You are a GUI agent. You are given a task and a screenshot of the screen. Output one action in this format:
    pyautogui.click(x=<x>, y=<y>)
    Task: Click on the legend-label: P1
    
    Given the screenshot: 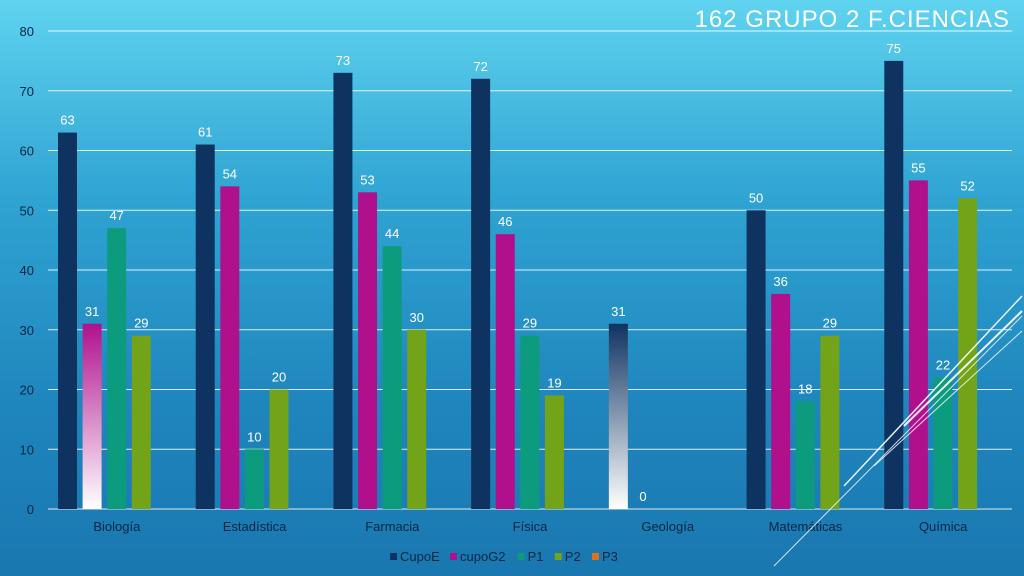 What is the action you would take?
    pyautogui.click(x=536, y=556)
    